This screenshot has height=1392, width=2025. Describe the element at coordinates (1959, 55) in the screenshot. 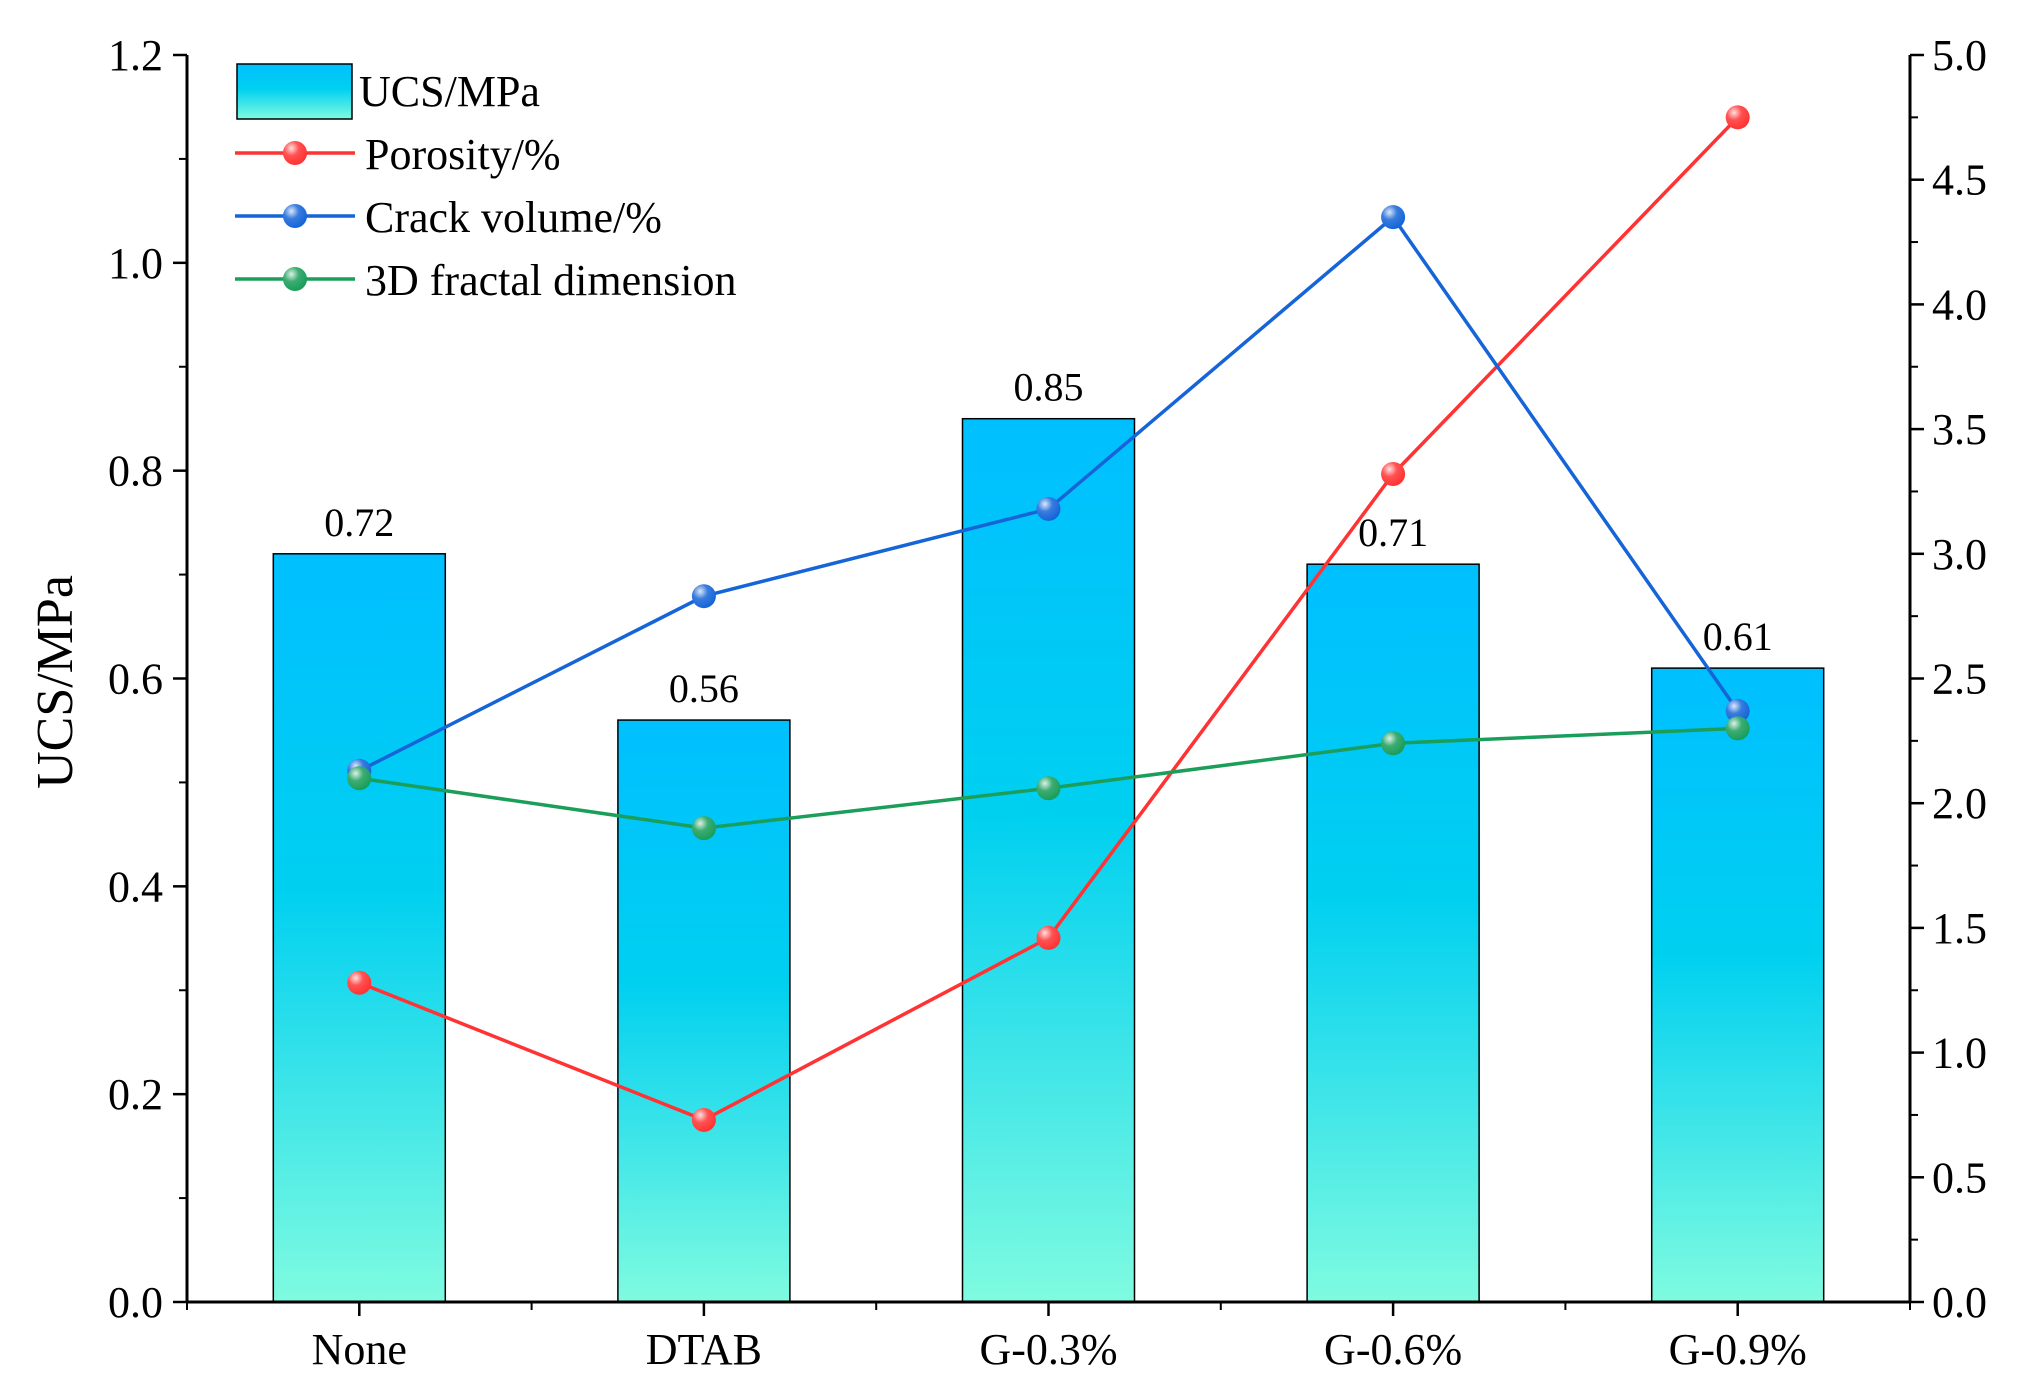

I see `y-right-tick-label: 5.0` at that location.